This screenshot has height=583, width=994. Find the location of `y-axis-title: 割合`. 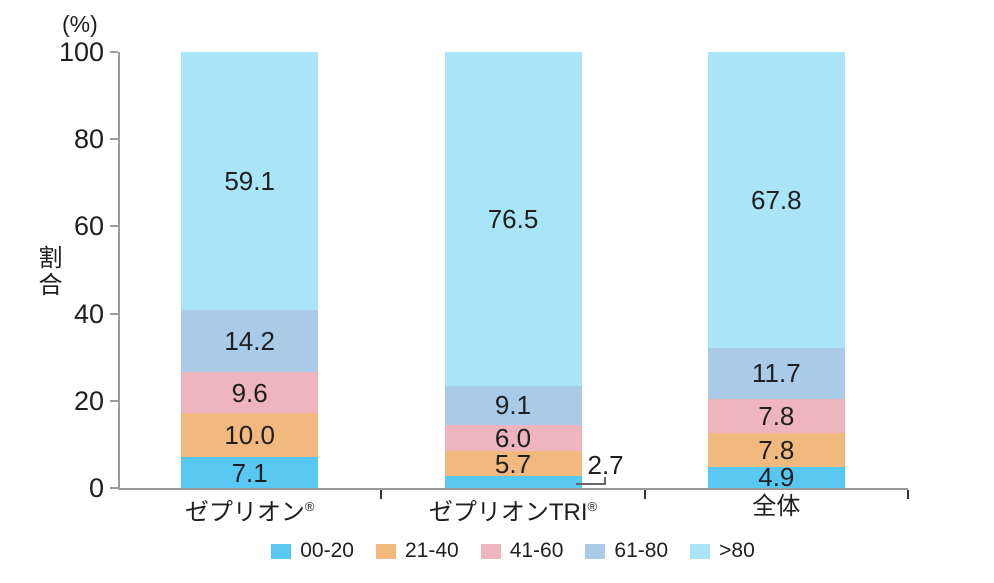

y-axis-title: 割合 is located at coordinates (47, 272).